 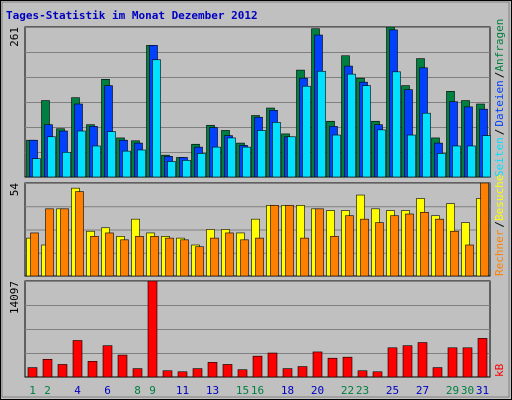 I want to click on legend-entry: Anfragen, so click(x=499, y=45).